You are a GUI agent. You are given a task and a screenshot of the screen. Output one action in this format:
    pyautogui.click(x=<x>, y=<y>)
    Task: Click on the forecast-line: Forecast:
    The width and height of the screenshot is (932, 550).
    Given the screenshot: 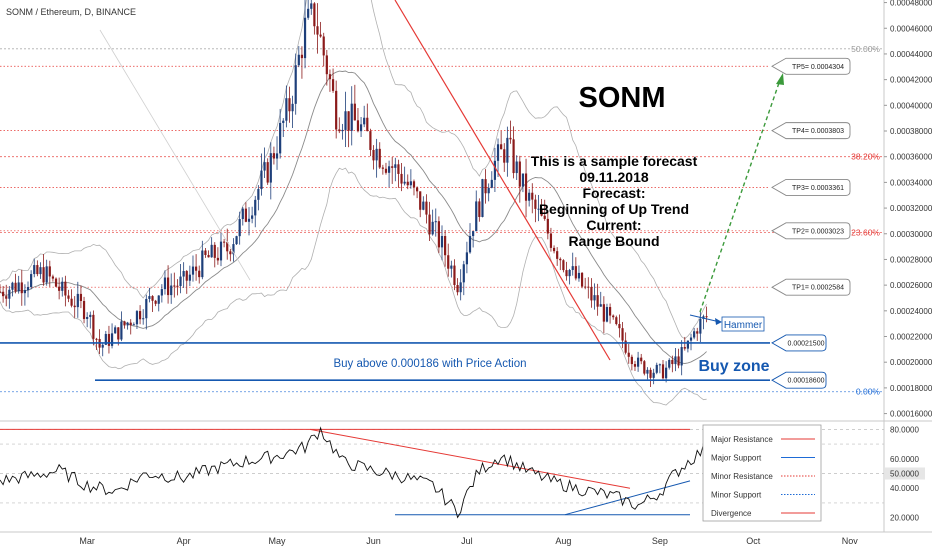 What is the action you would take?
    pyautogui.click(x=613, y=193)
    